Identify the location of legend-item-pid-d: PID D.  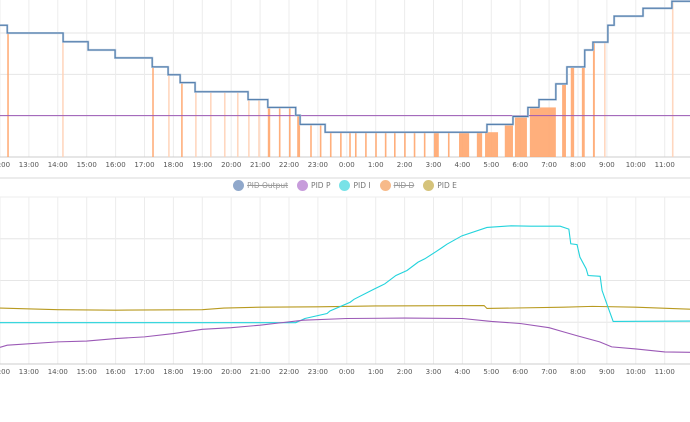
(397, 185).